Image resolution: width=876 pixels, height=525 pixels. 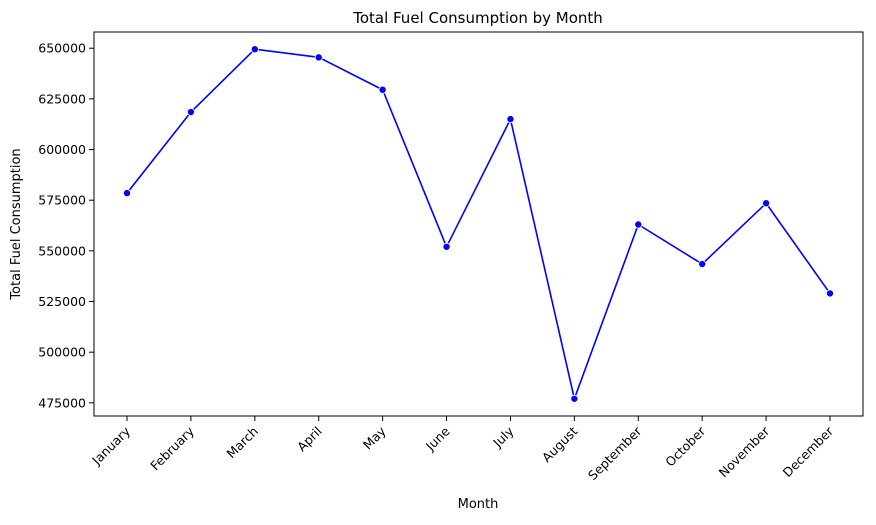 What do you see at coordinates (62, 352) in the screenshot?
I see `y-tick-label: 500000` at bounding box center [62, 352].